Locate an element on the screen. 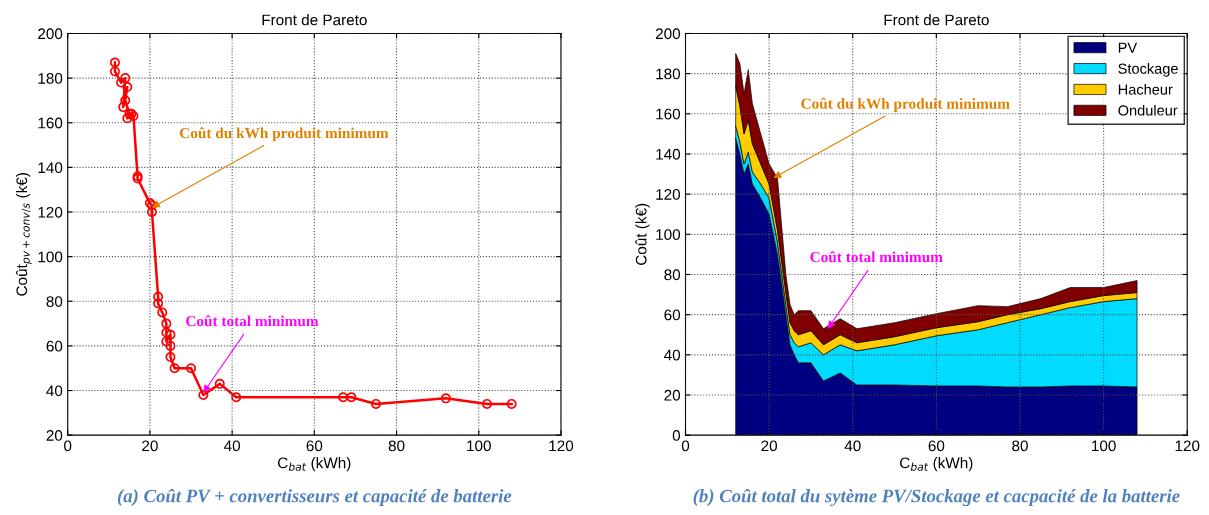 The height and width of the screenshot is (515, 1209). y-axis-title: Coût$_{pv+conv/s}$ (k€) is located at coordinates (23, 234).